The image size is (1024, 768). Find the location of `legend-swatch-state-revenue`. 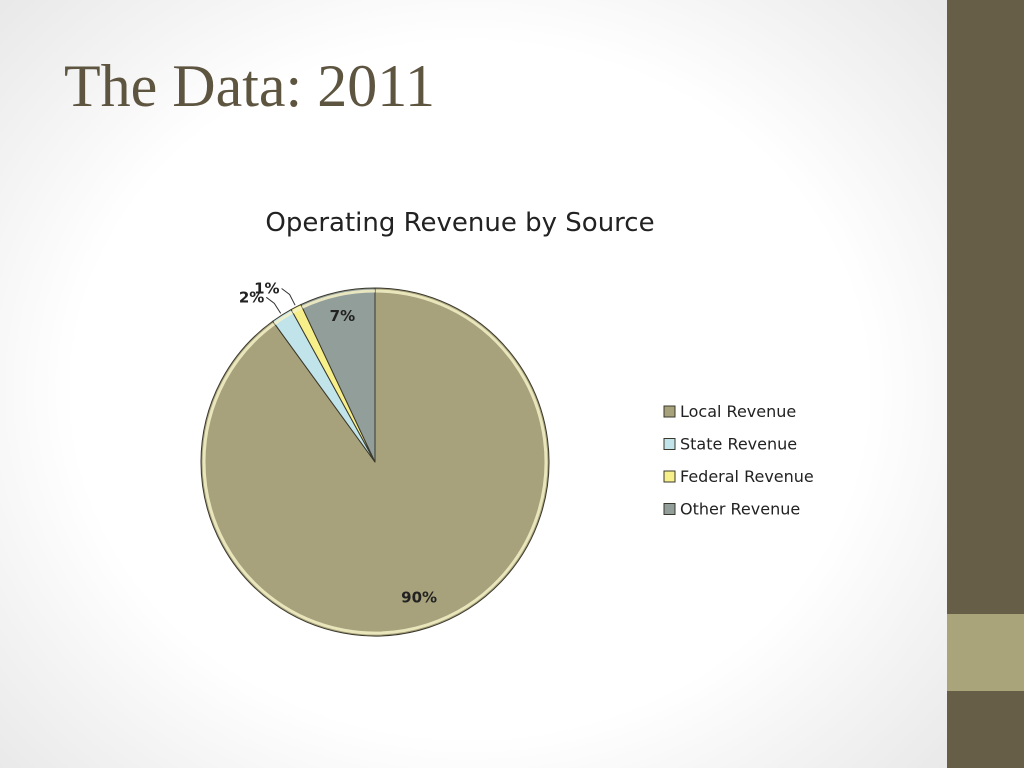

legend-swatch-state-revenue is located at coordinates (669, 444).